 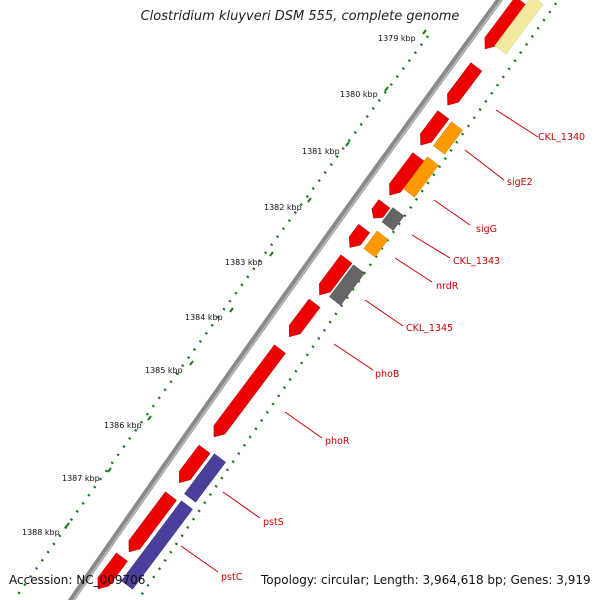 I want to click on gene-arrow-nrdr, so click(x=381, y=209).